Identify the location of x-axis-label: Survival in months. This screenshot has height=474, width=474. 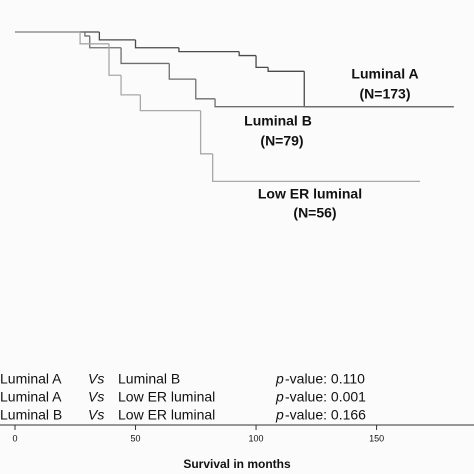
(237, 464).